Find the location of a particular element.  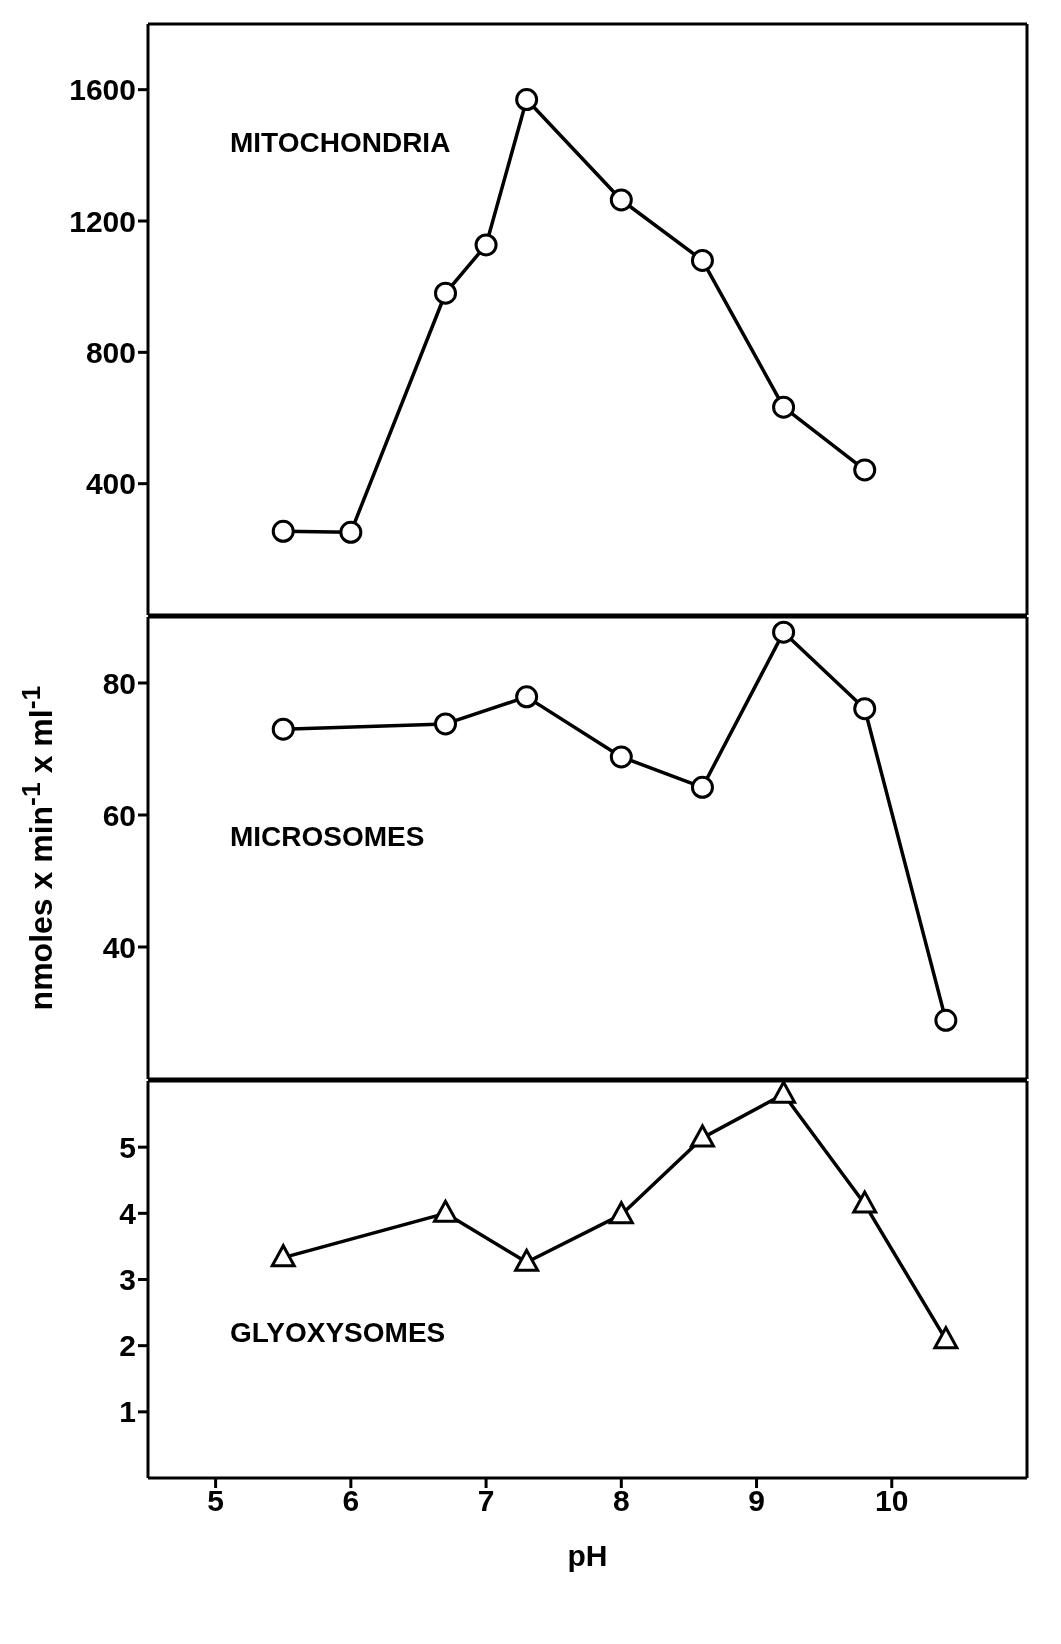

y-tick-label: 1200 is located at coordinates (102, 221).